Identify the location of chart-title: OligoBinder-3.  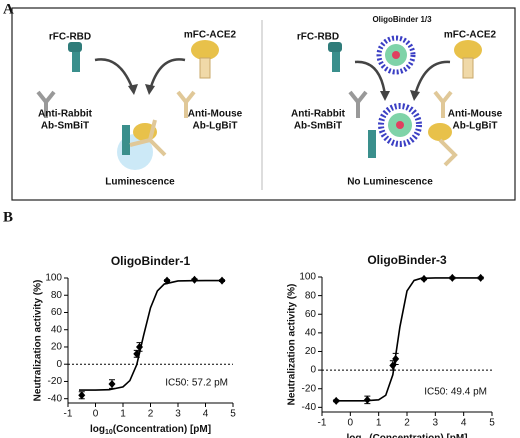
(407, 260).